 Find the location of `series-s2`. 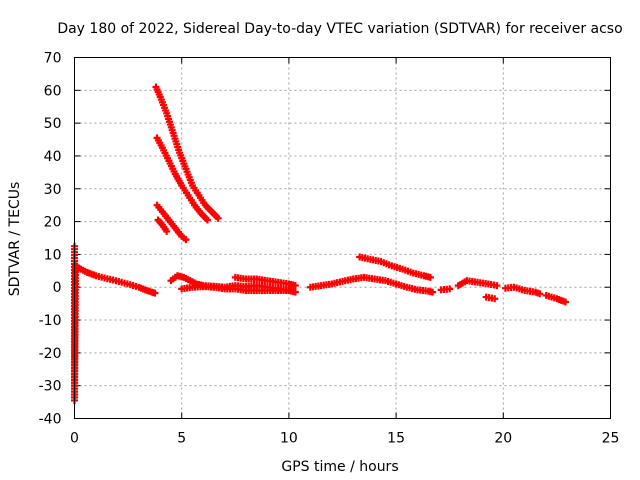

series-s2 is located at coordinates (187, 152).